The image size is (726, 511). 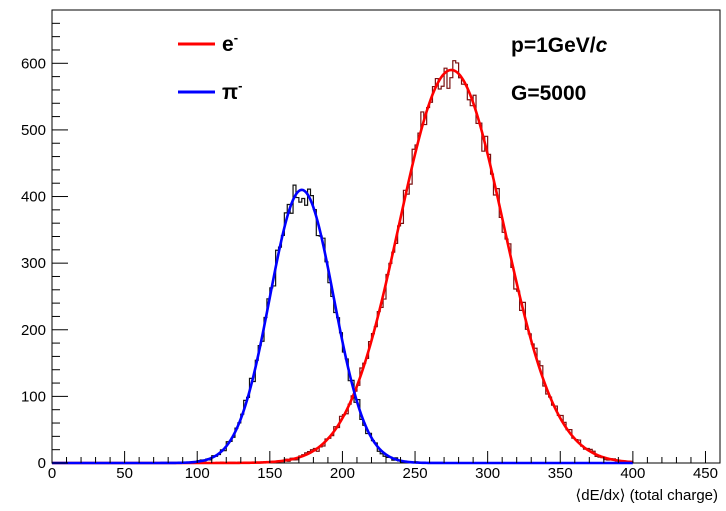 What do you see at coordinates (124, 473) in the screenshot?
I see `x-tick-label: 50` at bounding box center [124, 473].